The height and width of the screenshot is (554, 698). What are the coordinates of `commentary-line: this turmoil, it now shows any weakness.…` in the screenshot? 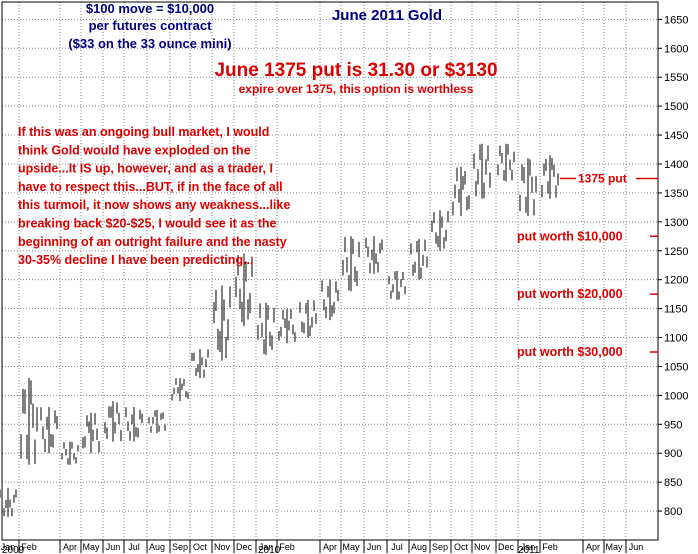 It's located at (154, 205).